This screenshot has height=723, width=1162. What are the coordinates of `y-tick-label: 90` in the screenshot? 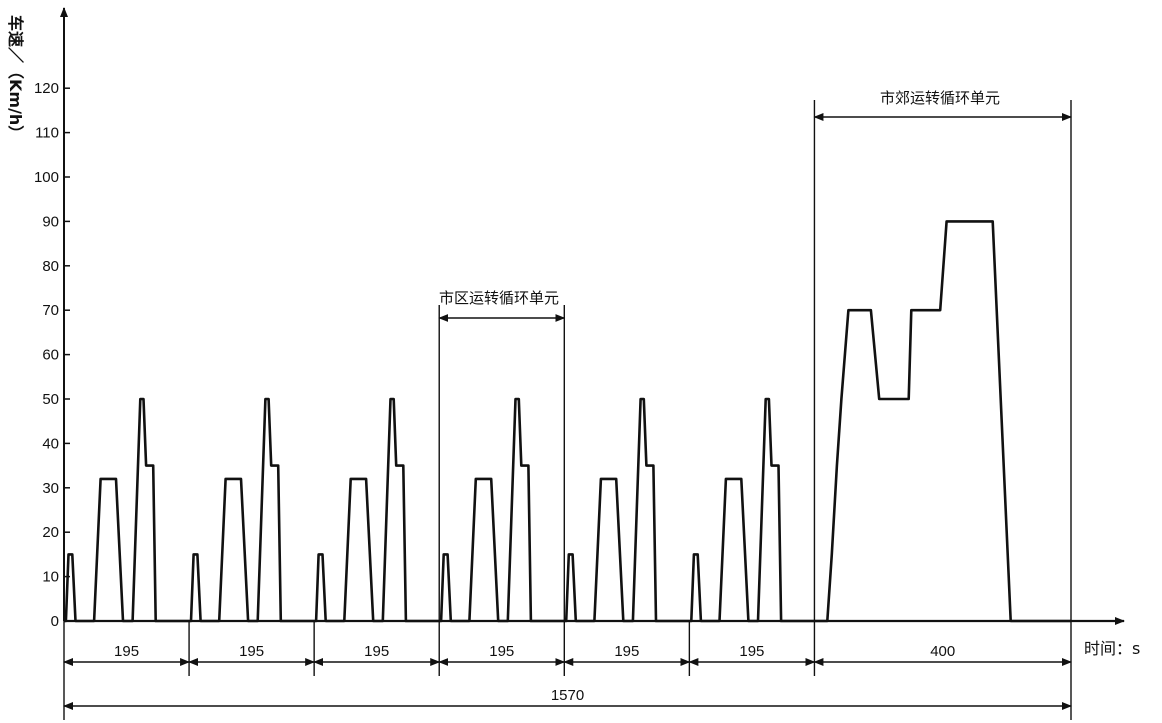 It's located at (50, 221).